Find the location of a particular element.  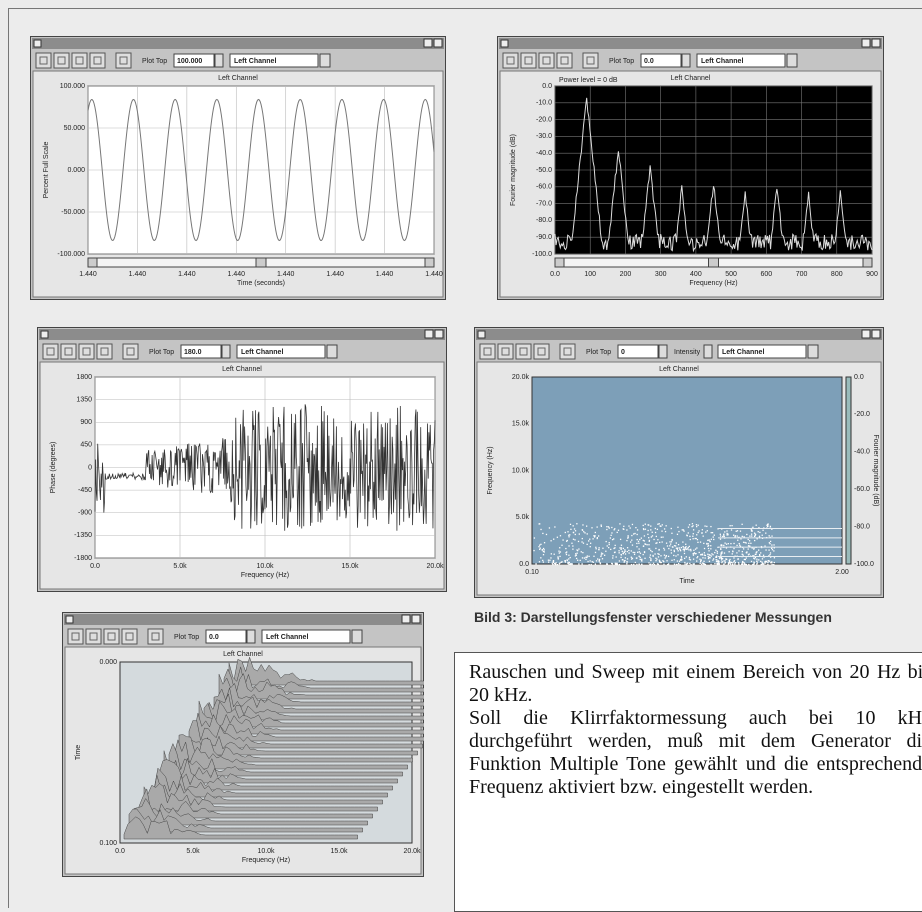

y-tick-label: 15.0k is located at coordinates (521, 424).